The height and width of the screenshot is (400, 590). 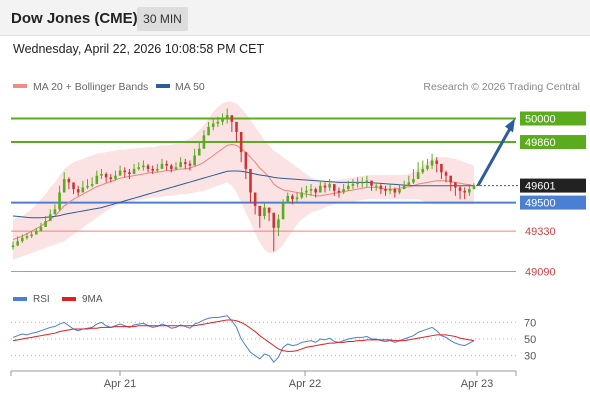 I want to click on bollinger-legend-swatch, so click(x=20, y=86).